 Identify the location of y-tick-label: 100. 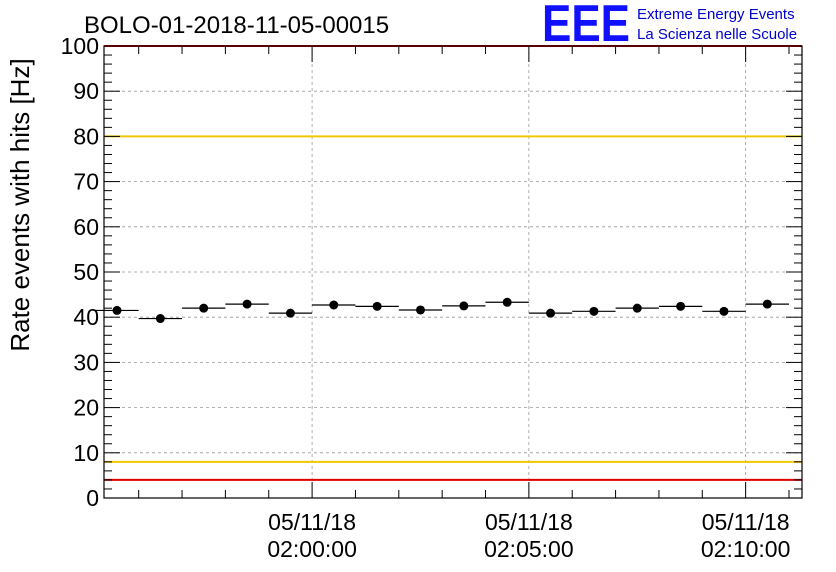
(80, 46).